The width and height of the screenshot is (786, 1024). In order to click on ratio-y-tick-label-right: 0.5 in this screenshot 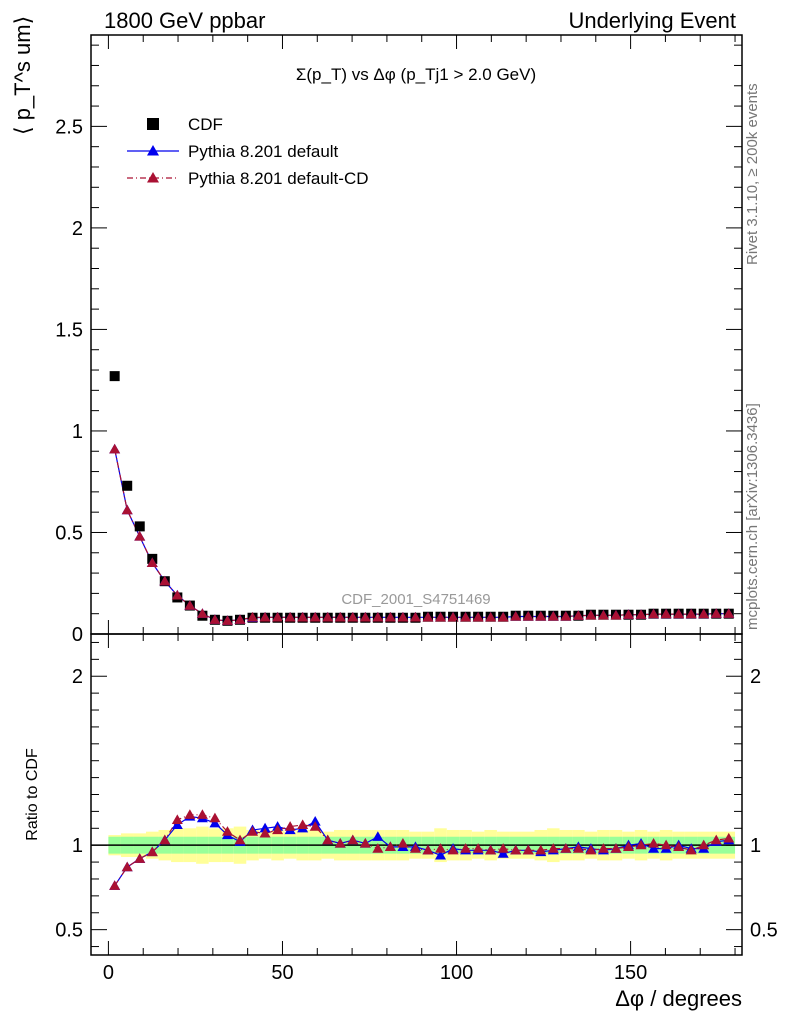, I will do `click(764, 931)`.